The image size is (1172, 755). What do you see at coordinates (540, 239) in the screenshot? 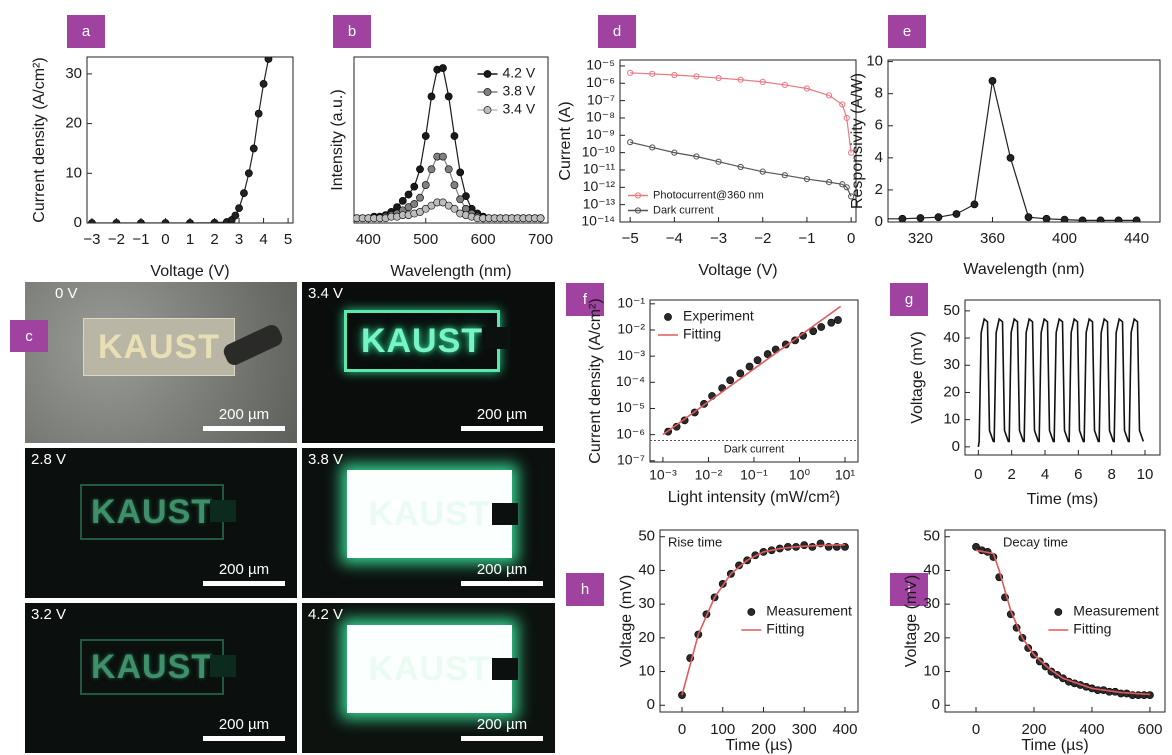
I see `x-tick-label: 700` at bounding box center [540, 239].